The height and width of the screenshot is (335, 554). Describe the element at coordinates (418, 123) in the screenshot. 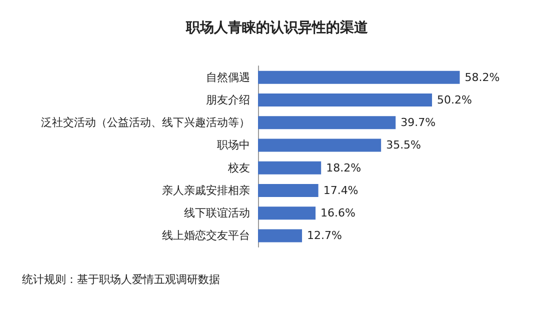

I see `data-label: 39.7%` at that location.